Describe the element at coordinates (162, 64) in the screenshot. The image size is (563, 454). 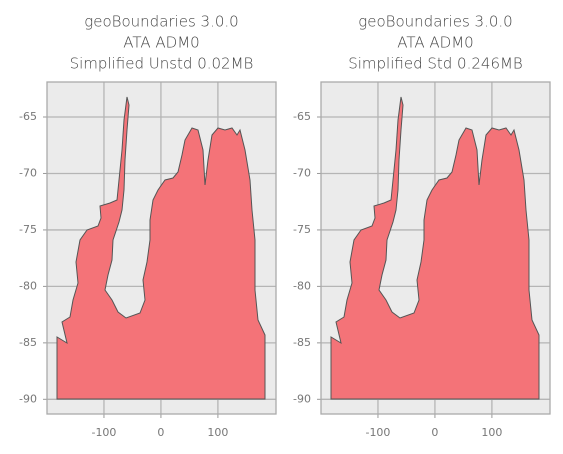
I see `chart-title: Simplified Unstd 0.02MB` at that location.